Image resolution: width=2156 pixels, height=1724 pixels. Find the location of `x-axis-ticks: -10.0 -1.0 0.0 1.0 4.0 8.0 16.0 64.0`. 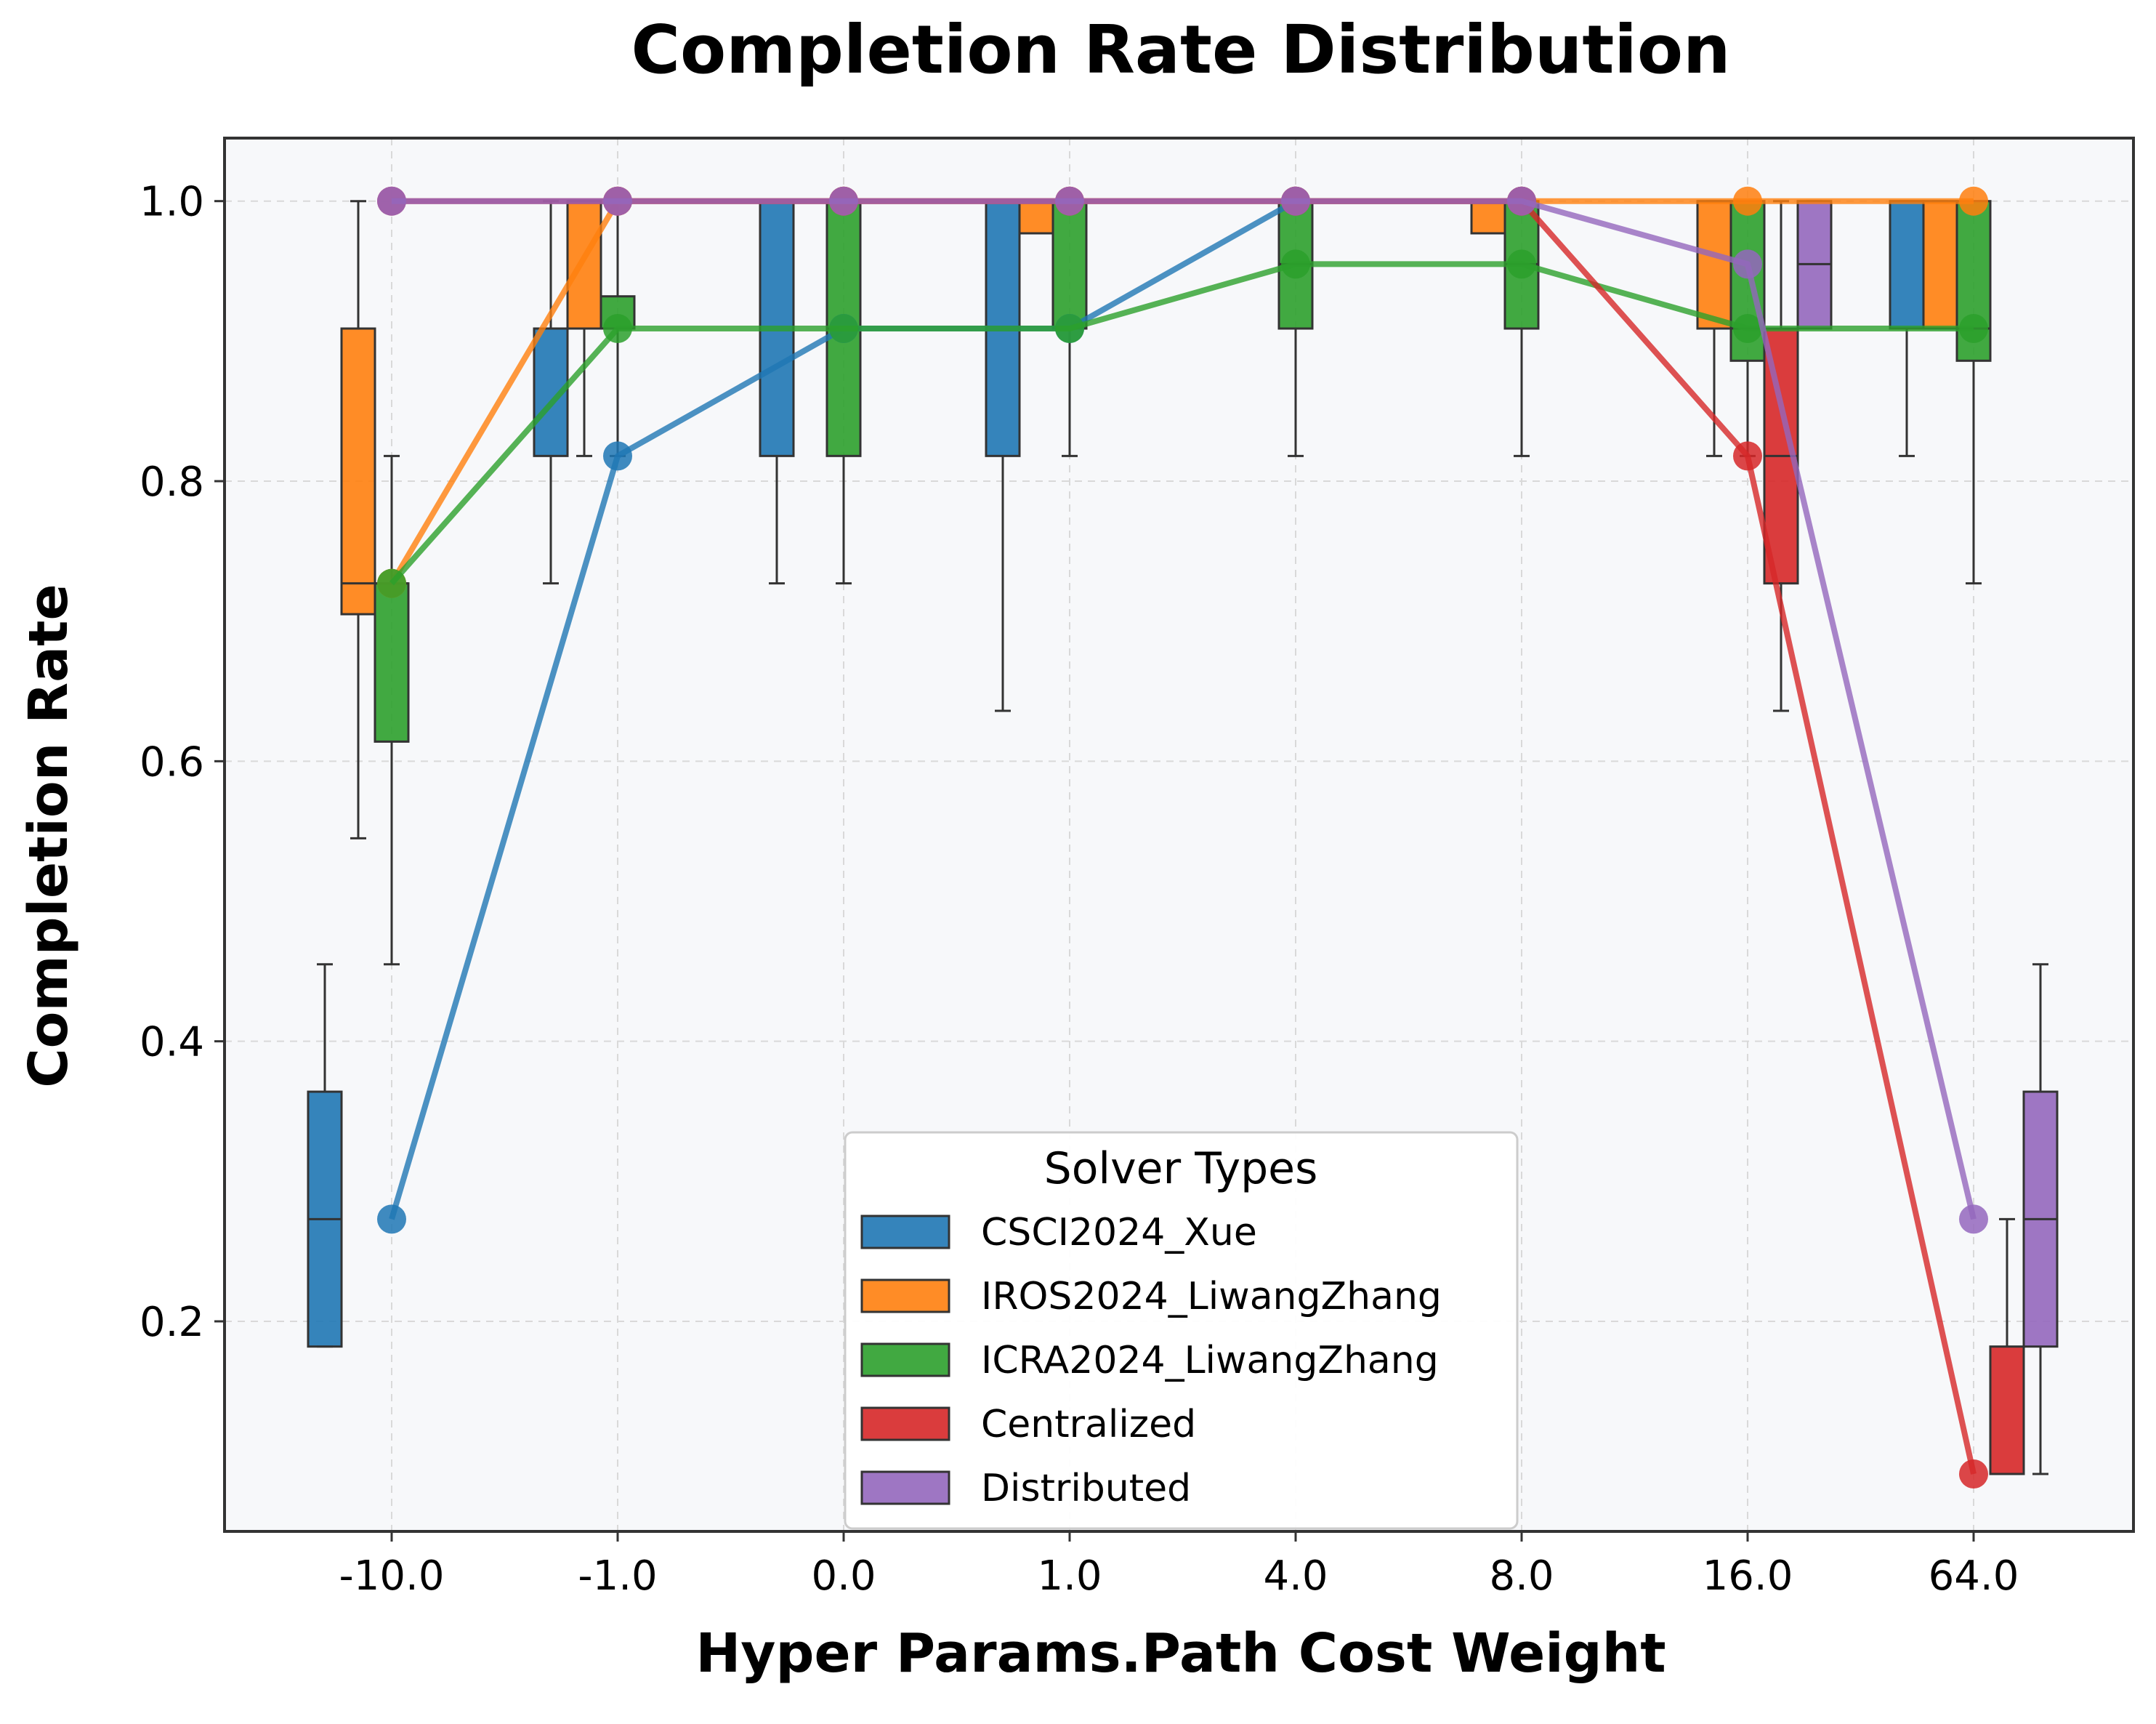

x-axis-ticks: -10.0 -1.0 0.0 1.0 4.0 8.0 16.0 64.0 is located at coordinates (1179, 1565).